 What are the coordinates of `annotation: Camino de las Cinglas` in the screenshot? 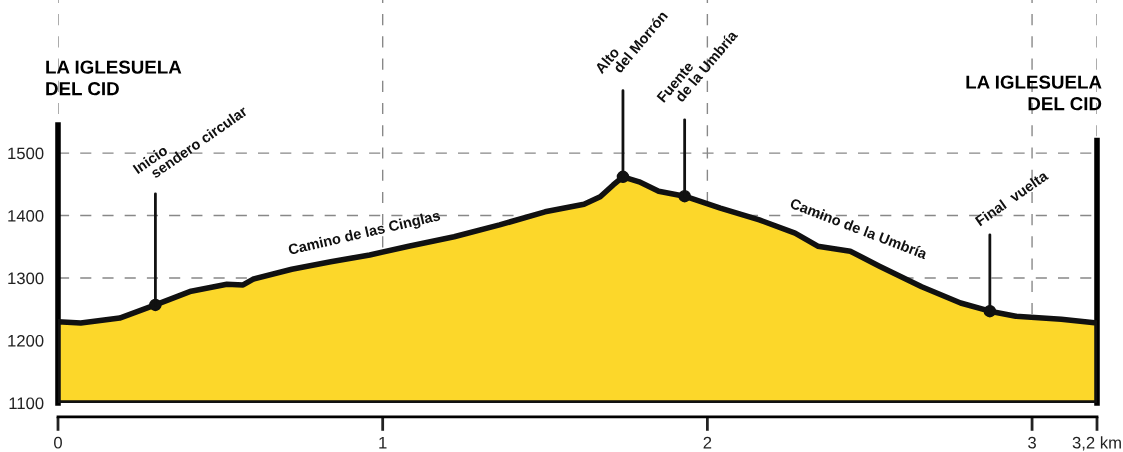 It's located at (364, 233).